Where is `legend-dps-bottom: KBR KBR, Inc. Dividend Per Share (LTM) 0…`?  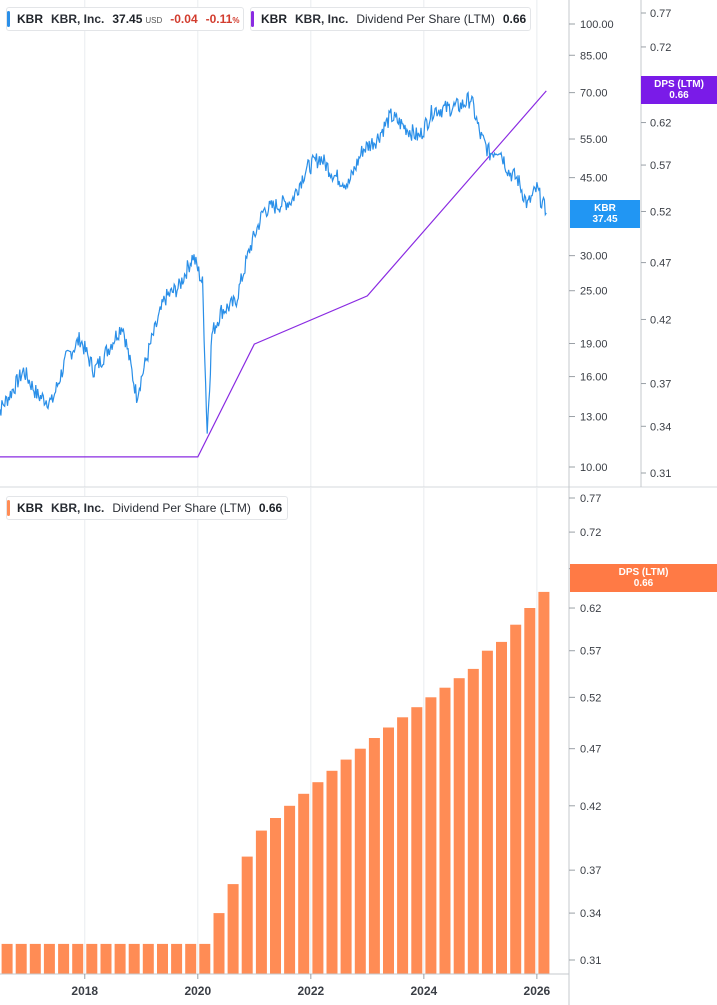 legend-dps-bottom: KBR KBR, Inc. Dividend Per Share (LTM) 0… is located at coordinates (147, 508).